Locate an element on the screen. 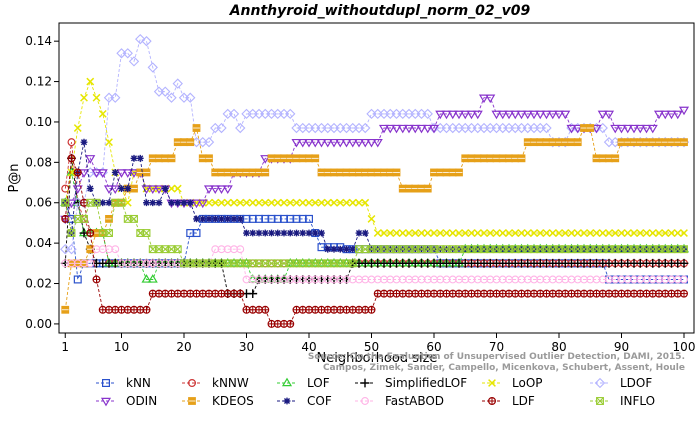 The width and height of the screenshot is (699, 434). legend-item-odin: ODIN is located at coordinates (126, 401).